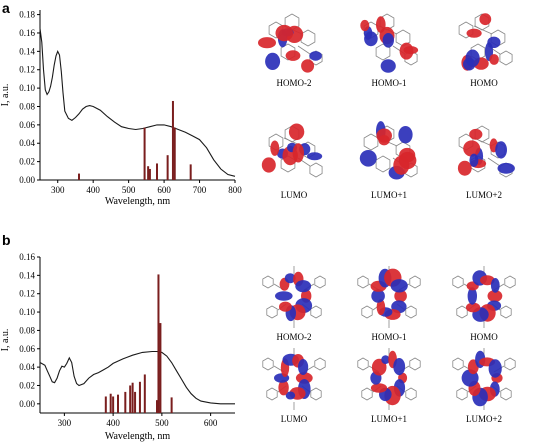  What do you see at coordinates (200, 190) in the screenshot?
I see `x-tick-label: 700` at bounding box center [200, 190].